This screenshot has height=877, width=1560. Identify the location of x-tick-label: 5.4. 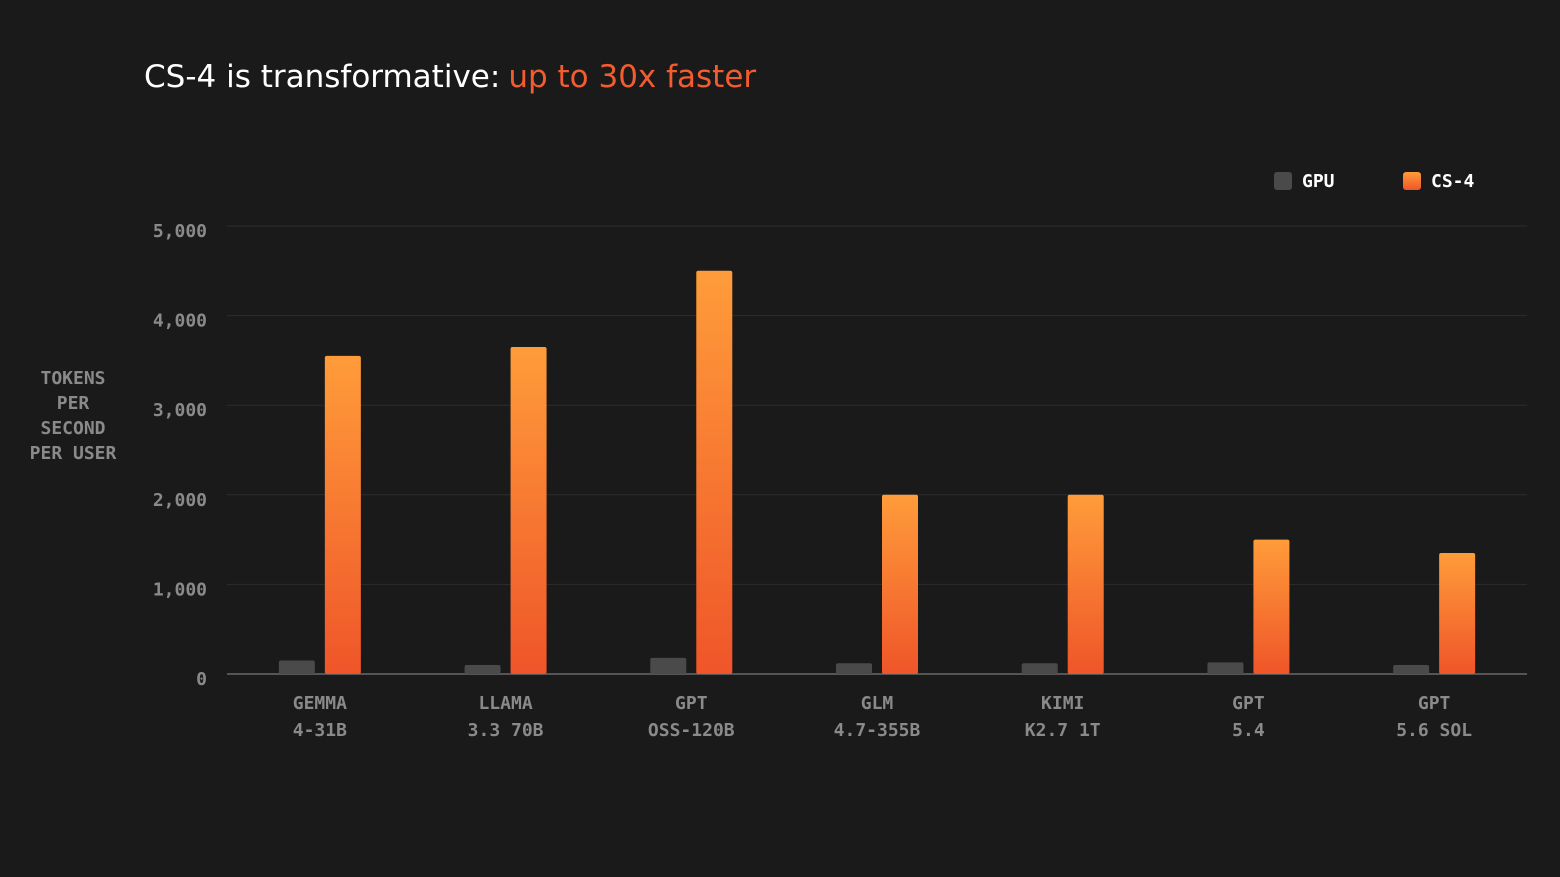
(1248, 730).